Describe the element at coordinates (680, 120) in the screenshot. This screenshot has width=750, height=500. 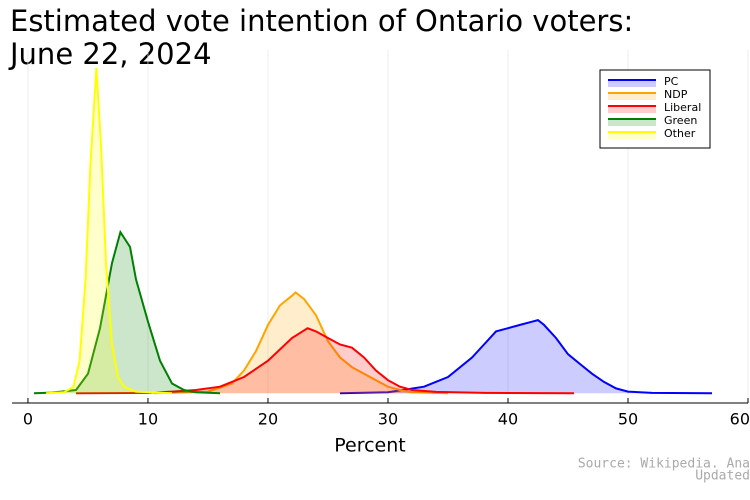
I see `legend-label: Green` at that location.